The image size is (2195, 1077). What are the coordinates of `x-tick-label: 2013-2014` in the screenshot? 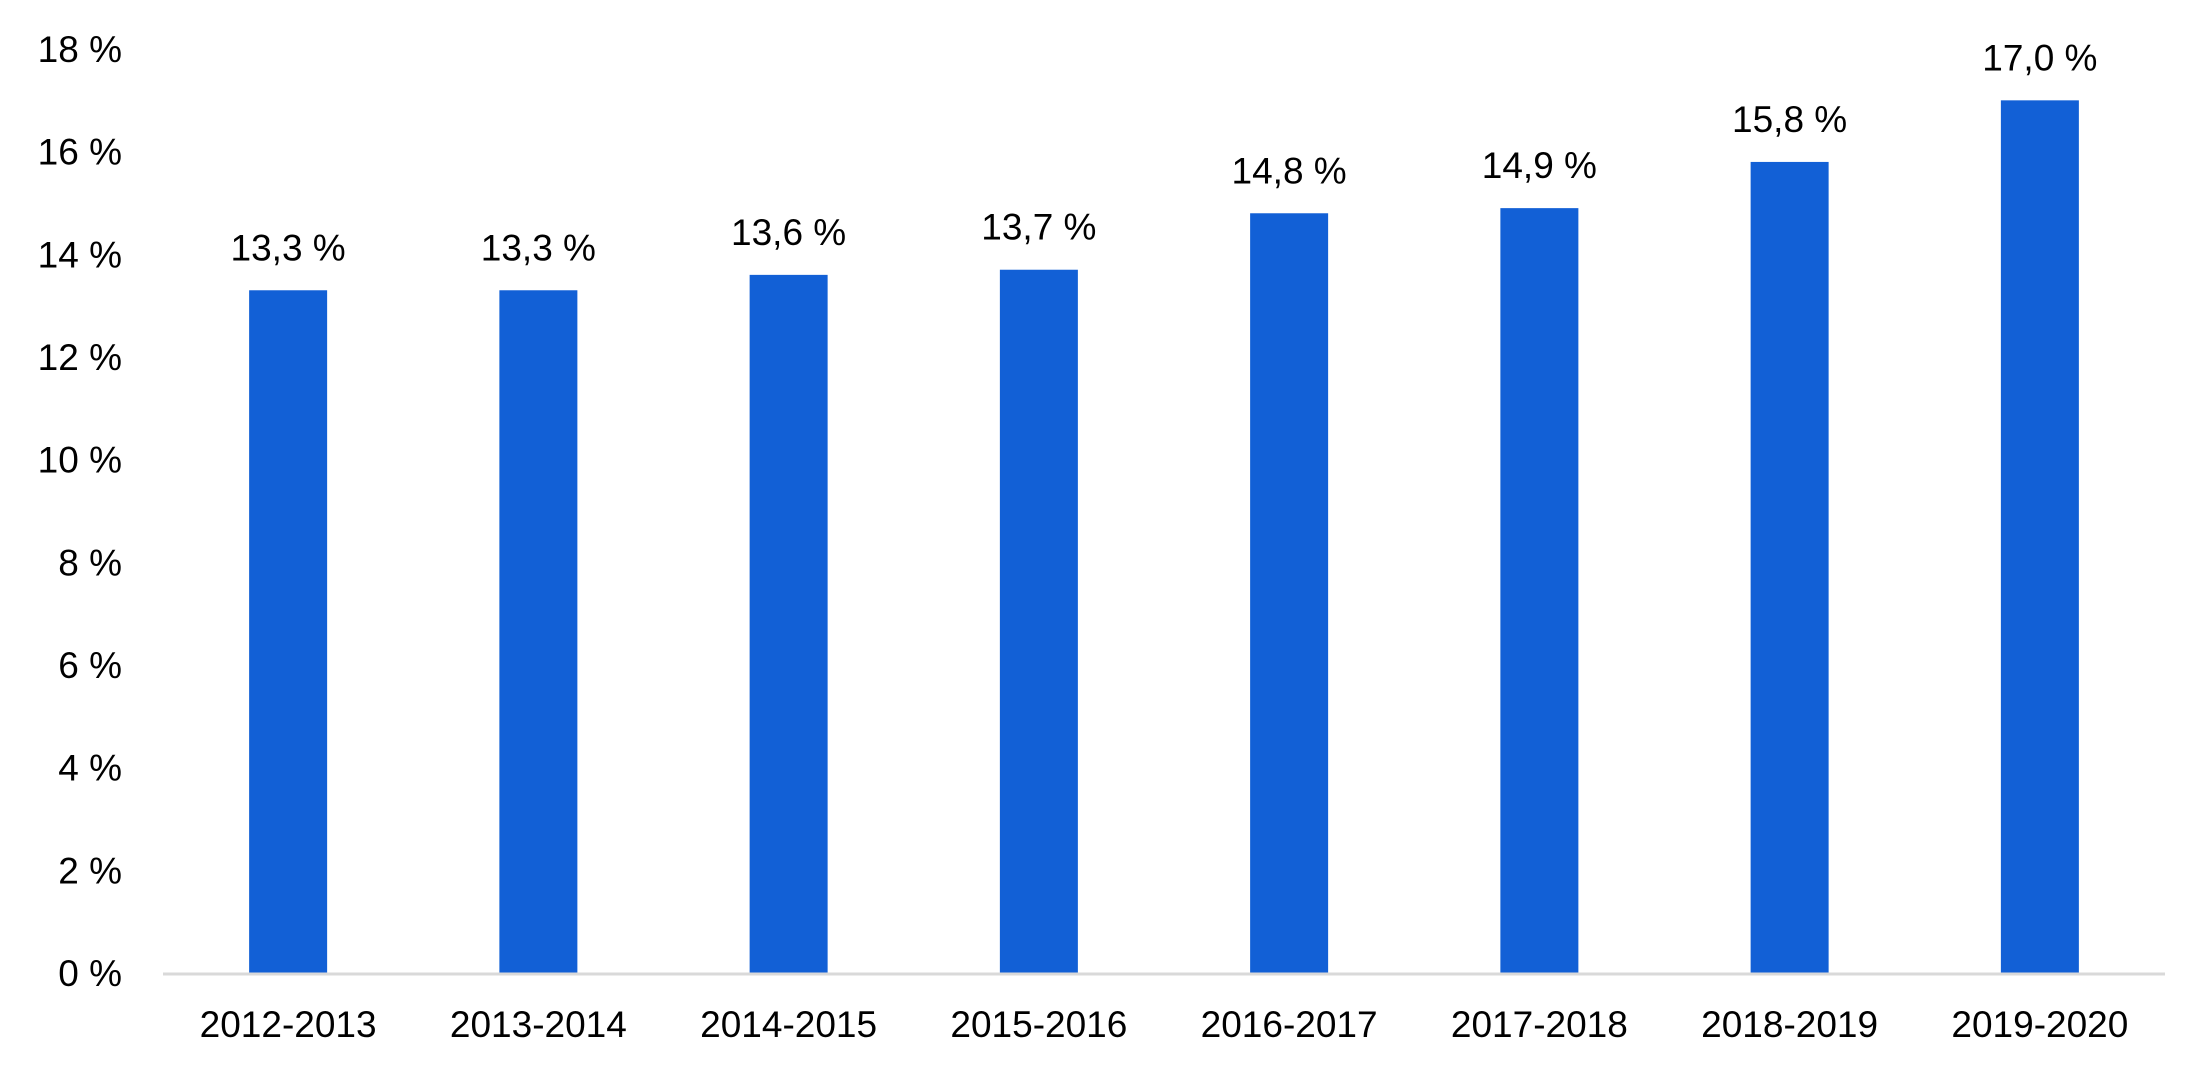 It's located at (538, 1024).